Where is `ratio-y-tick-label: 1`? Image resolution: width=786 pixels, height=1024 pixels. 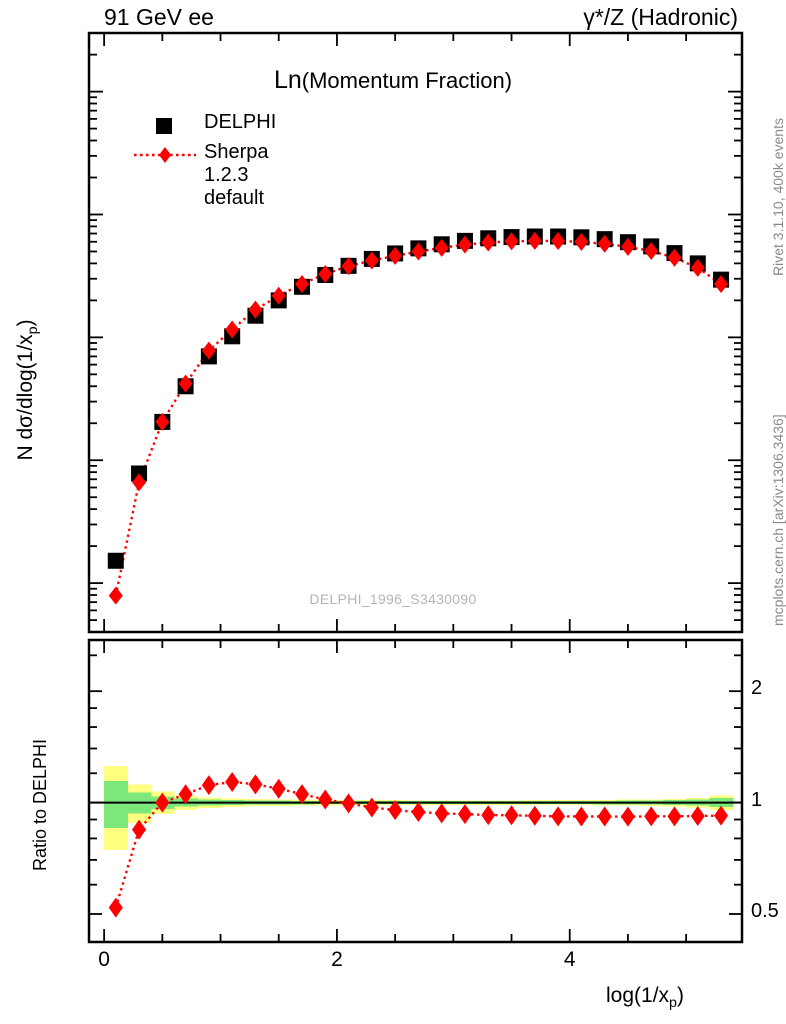
ratio-y-tick-label: 1 is located at coordinates (757, 799).